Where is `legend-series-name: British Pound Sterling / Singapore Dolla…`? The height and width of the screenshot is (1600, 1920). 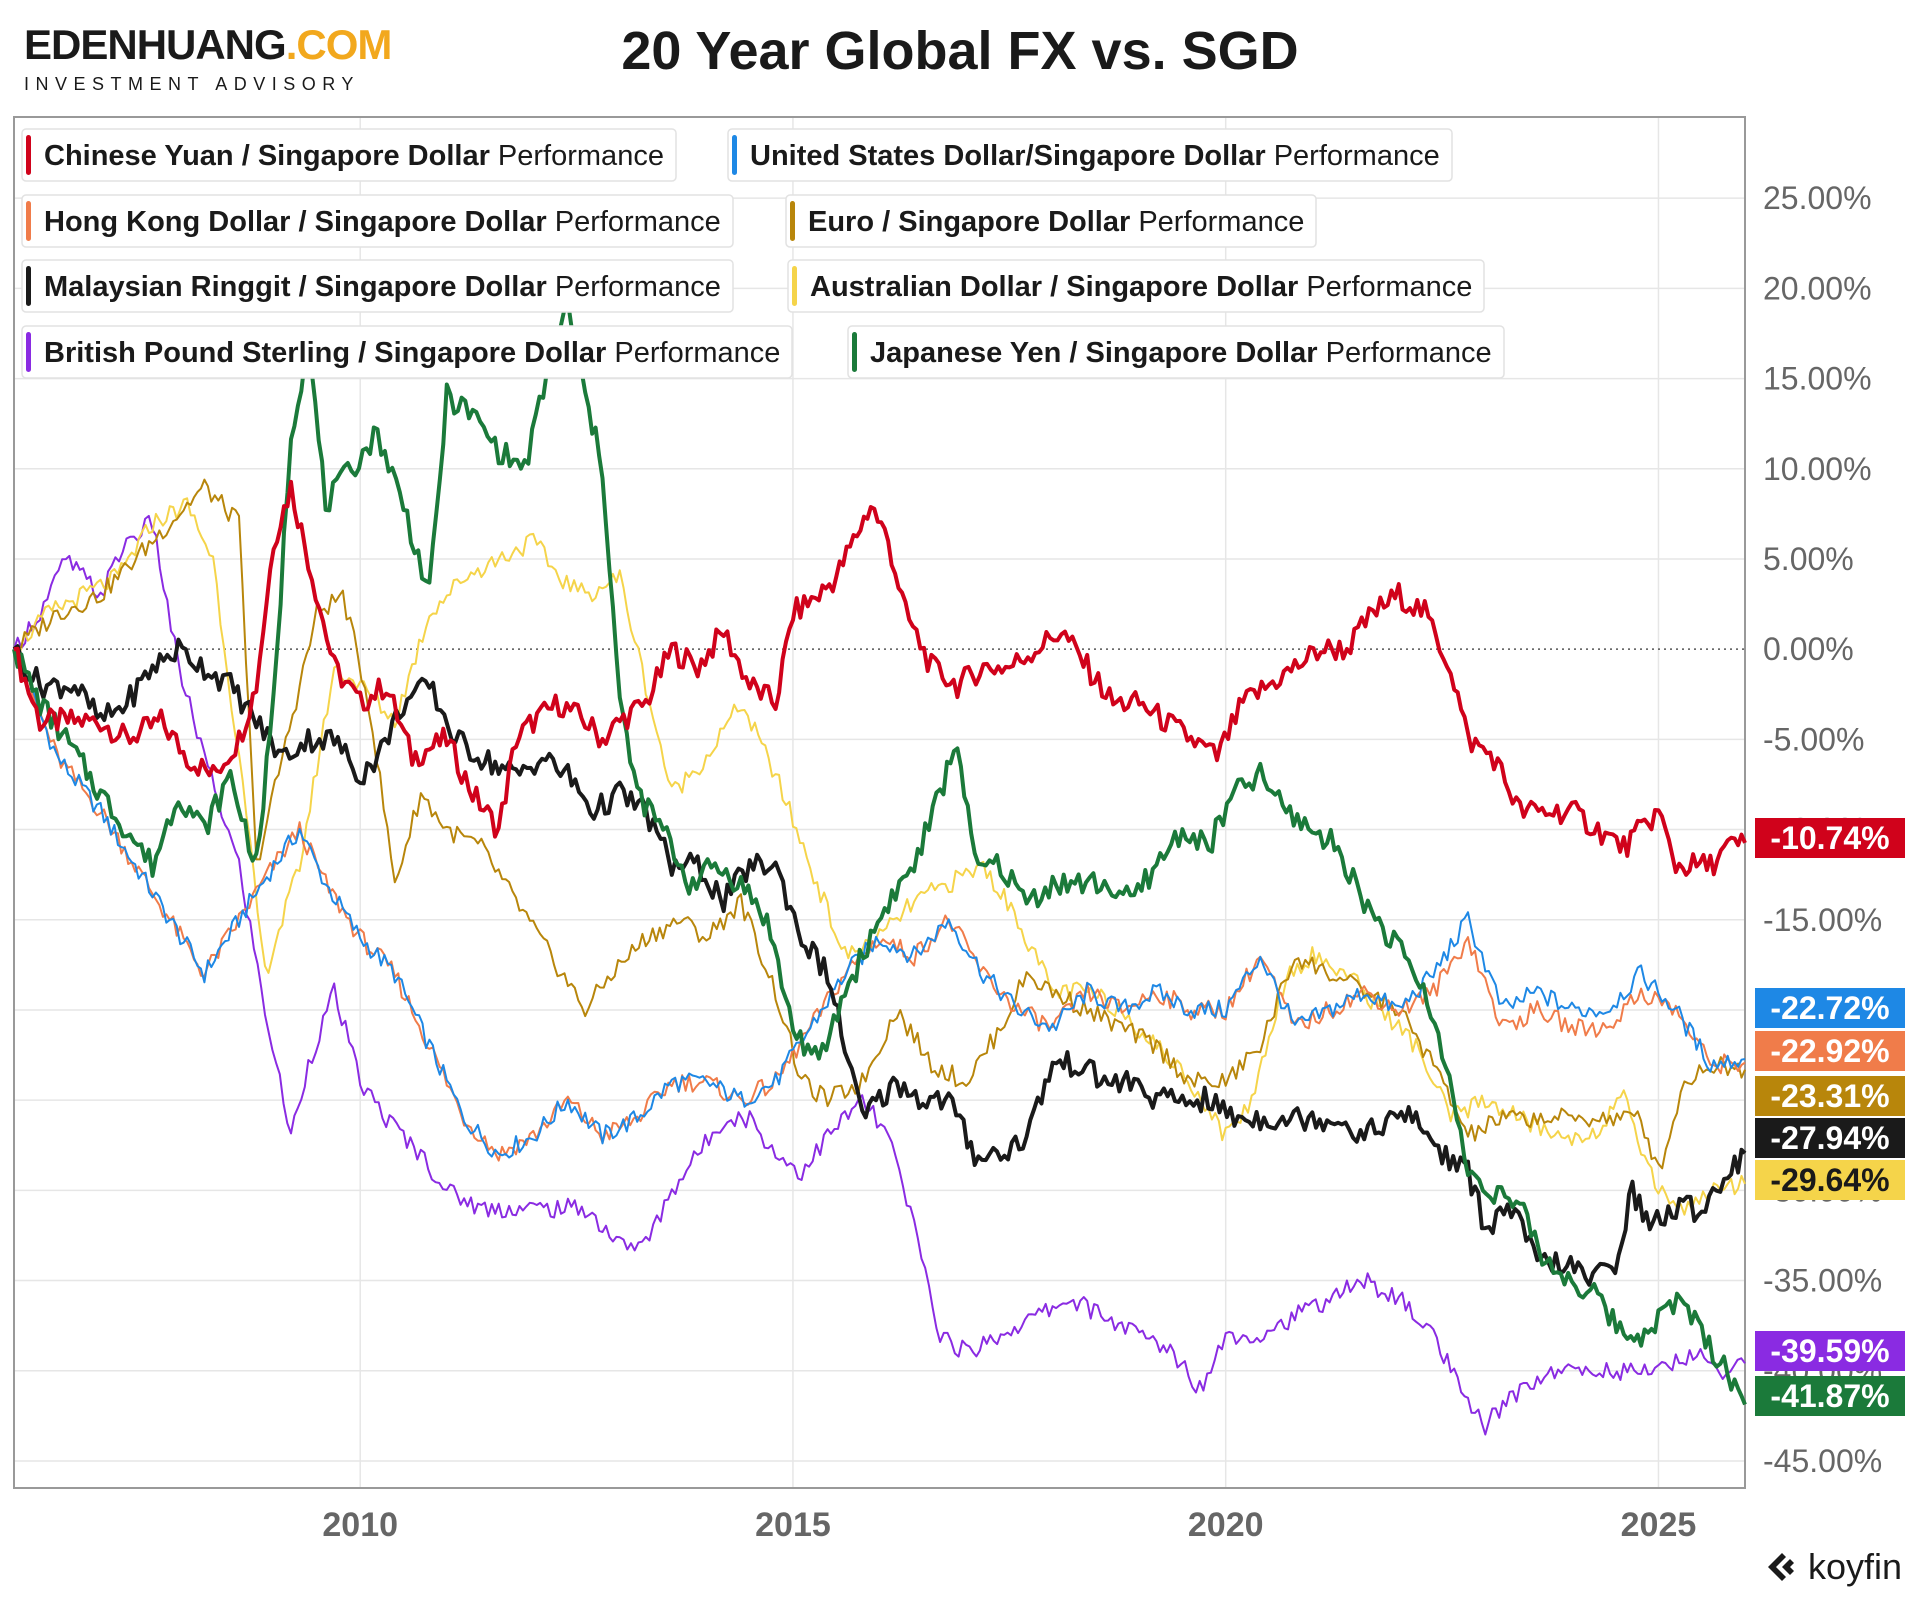 legend-series-name: British Pound Sterling / Singapore Dolla… is located at coordinates (325, 353).